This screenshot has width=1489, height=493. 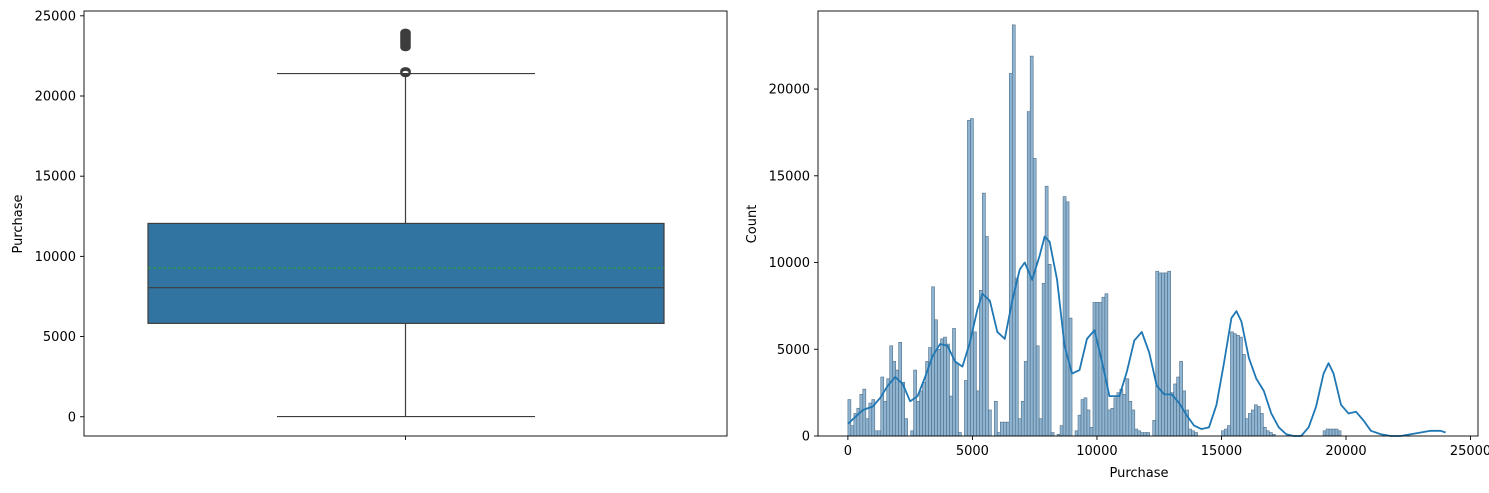 I want to click on histogram-y-tick-label: 10000, so click(x=789, y=263).